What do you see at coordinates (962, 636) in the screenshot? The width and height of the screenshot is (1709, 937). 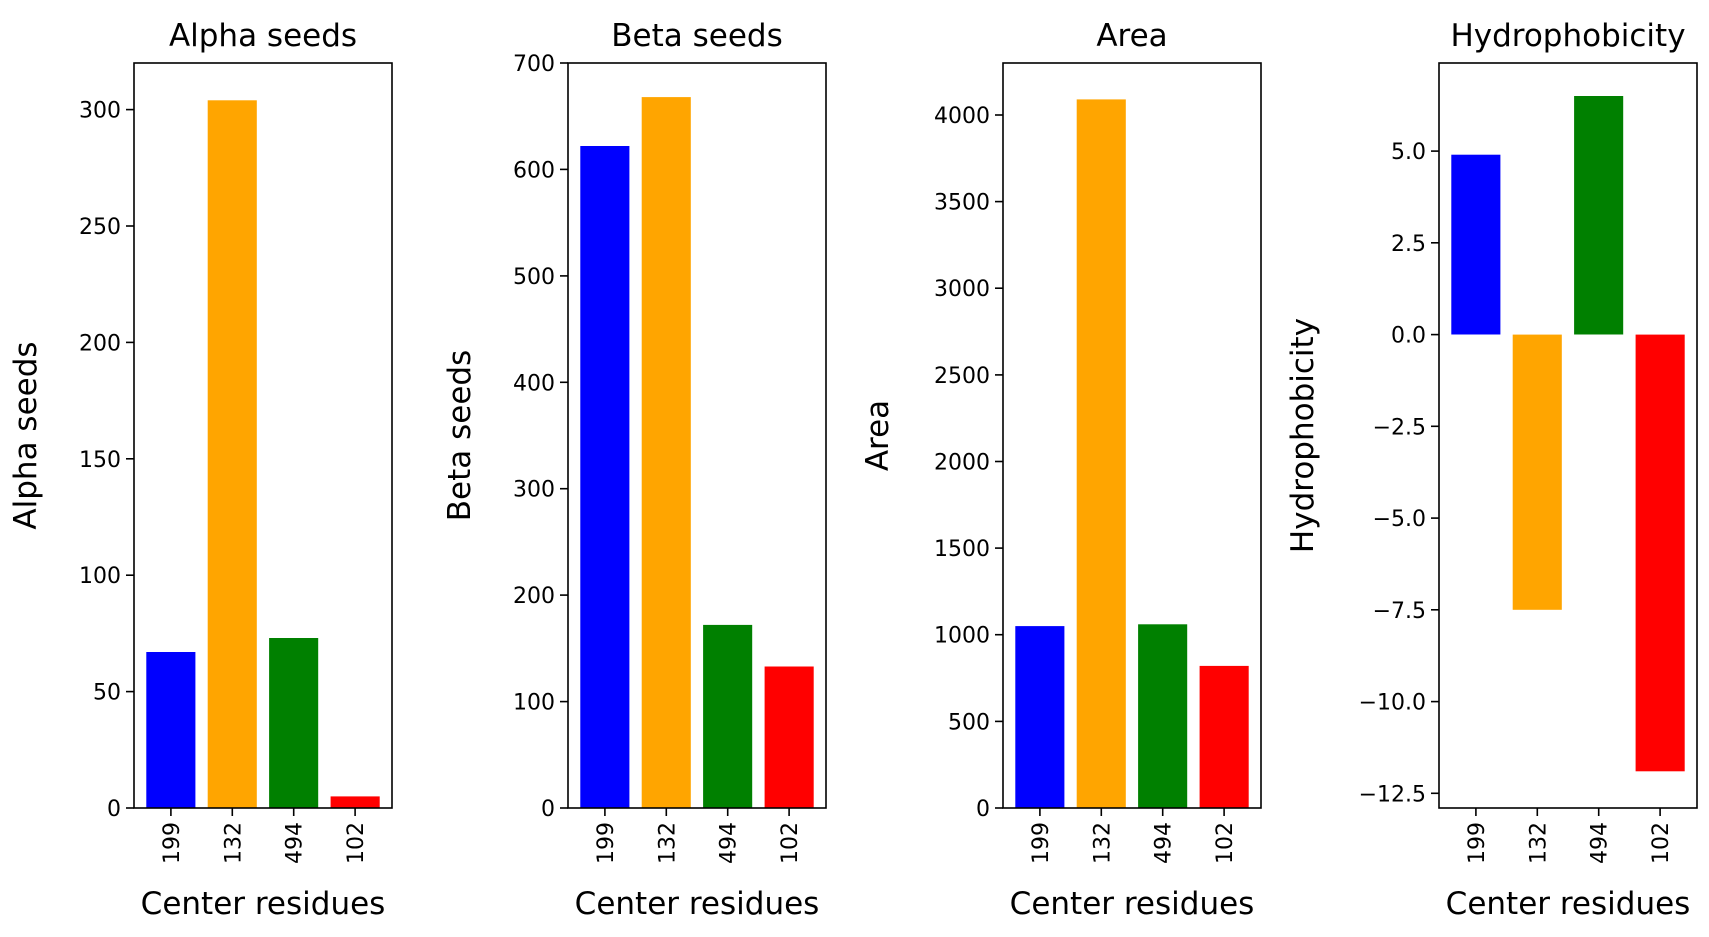 I see `panel-3-ytick-label: 1000` at bounding box center [962, 636].